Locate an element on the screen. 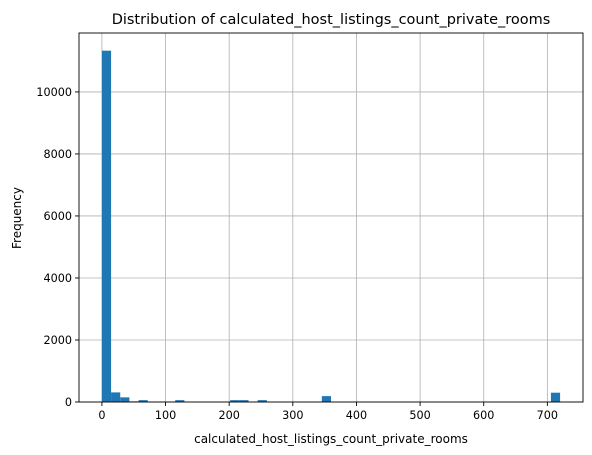 This screenshot has height=455, width=592. y-tick-label: 8000 is located at coordinates (58, 154).